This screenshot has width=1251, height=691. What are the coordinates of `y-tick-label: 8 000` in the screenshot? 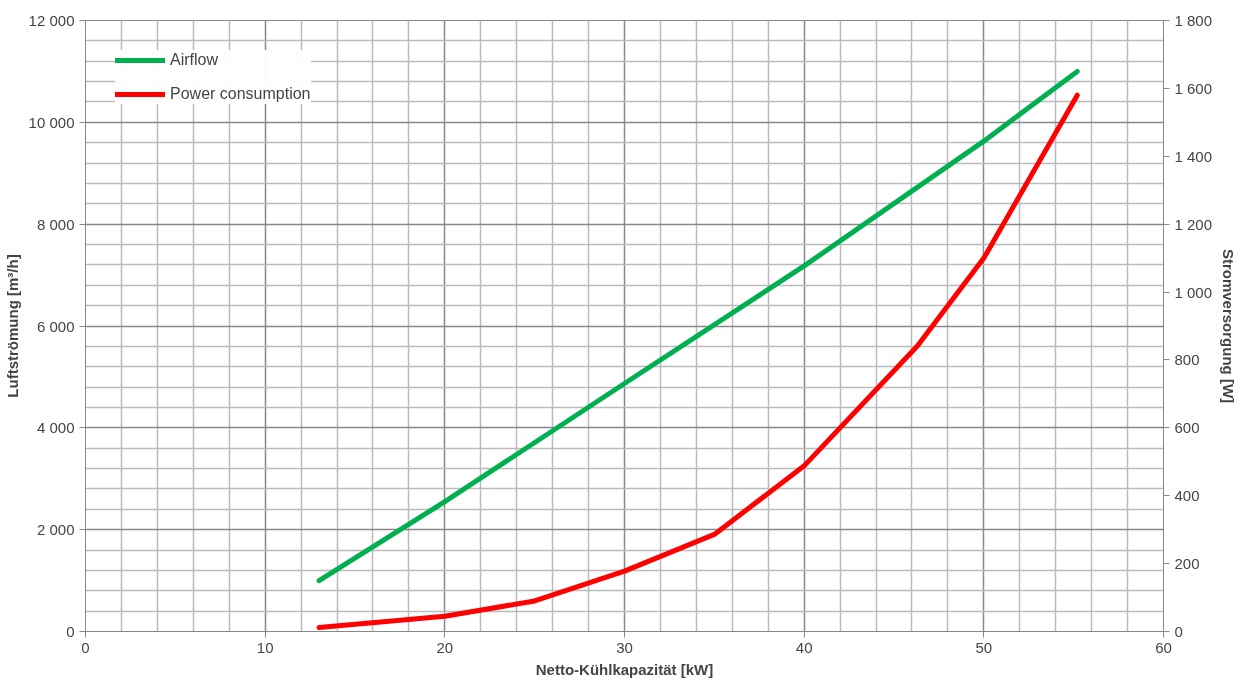 It's located at (55, 224).